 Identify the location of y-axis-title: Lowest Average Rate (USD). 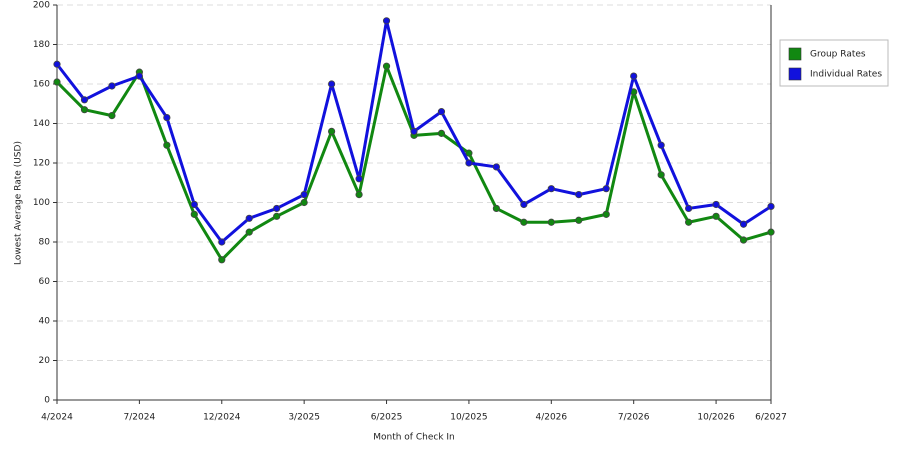
(19, 203).